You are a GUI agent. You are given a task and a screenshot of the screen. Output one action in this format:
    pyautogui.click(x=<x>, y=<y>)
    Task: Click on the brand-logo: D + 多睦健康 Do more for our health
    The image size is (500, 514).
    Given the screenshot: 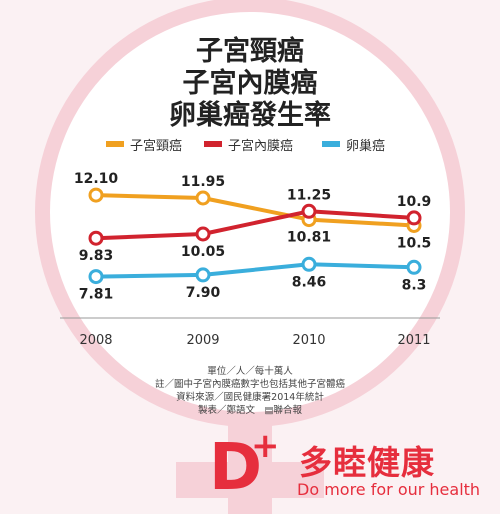 What is the action you would take?
    pyautogui.click(x=352, y=469)
    